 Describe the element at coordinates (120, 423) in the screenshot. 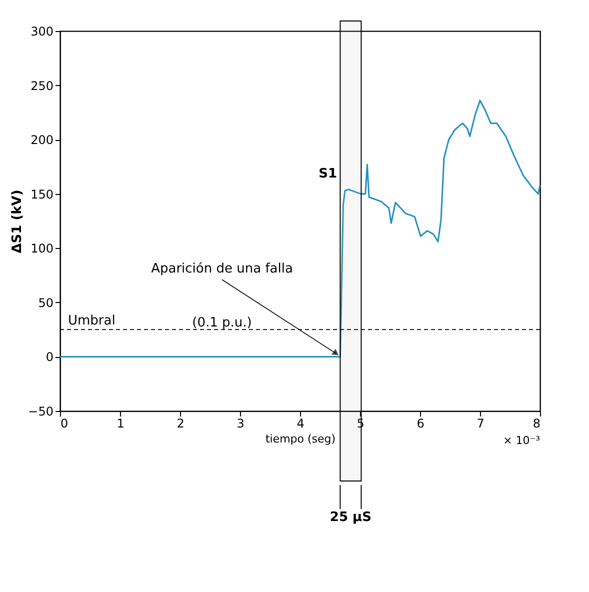

I see `x-tick-label: 1` at that location.